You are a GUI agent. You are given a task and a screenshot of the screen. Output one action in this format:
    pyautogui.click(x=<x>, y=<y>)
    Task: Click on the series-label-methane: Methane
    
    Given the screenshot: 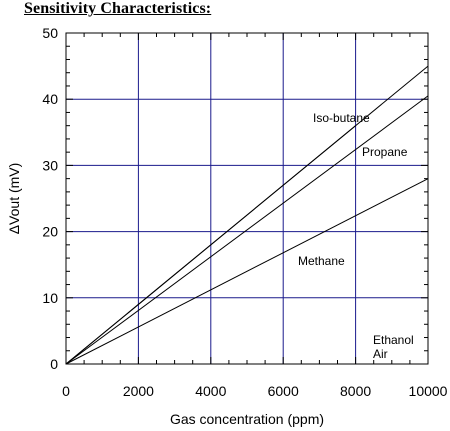 What is the action you would take?
    pyautogui.click(x=321, y=261)
    